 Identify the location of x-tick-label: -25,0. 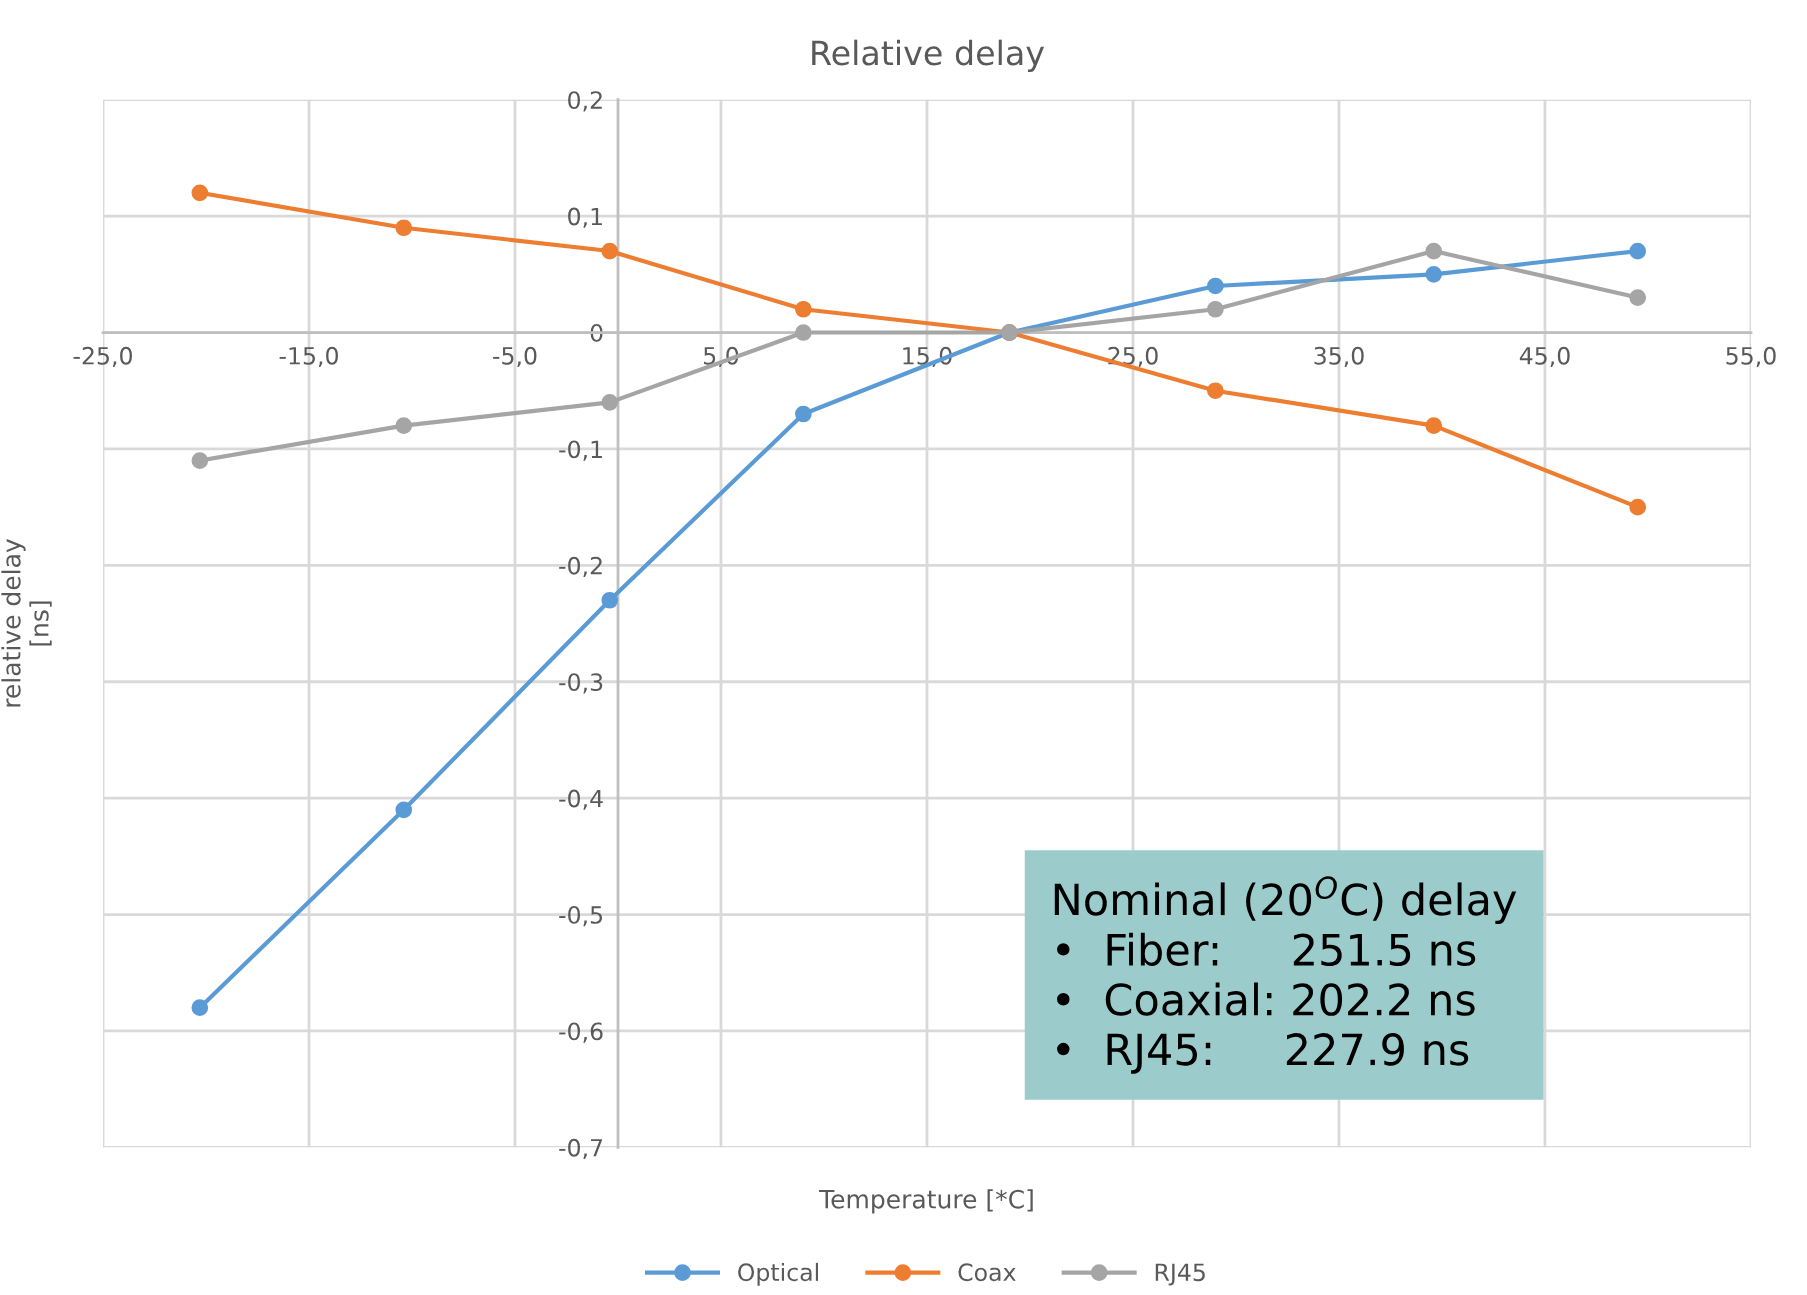
(102, 357).